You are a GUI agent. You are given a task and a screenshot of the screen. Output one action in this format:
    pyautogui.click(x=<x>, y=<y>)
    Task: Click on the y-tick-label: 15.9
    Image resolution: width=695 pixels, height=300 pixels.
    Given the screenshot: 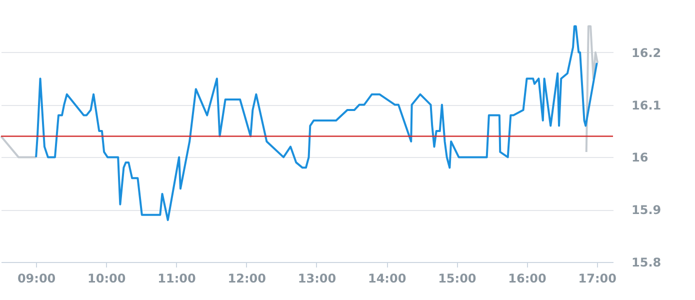 What is the action you would take?
    pyautogui.click(x=647, y=210)
    